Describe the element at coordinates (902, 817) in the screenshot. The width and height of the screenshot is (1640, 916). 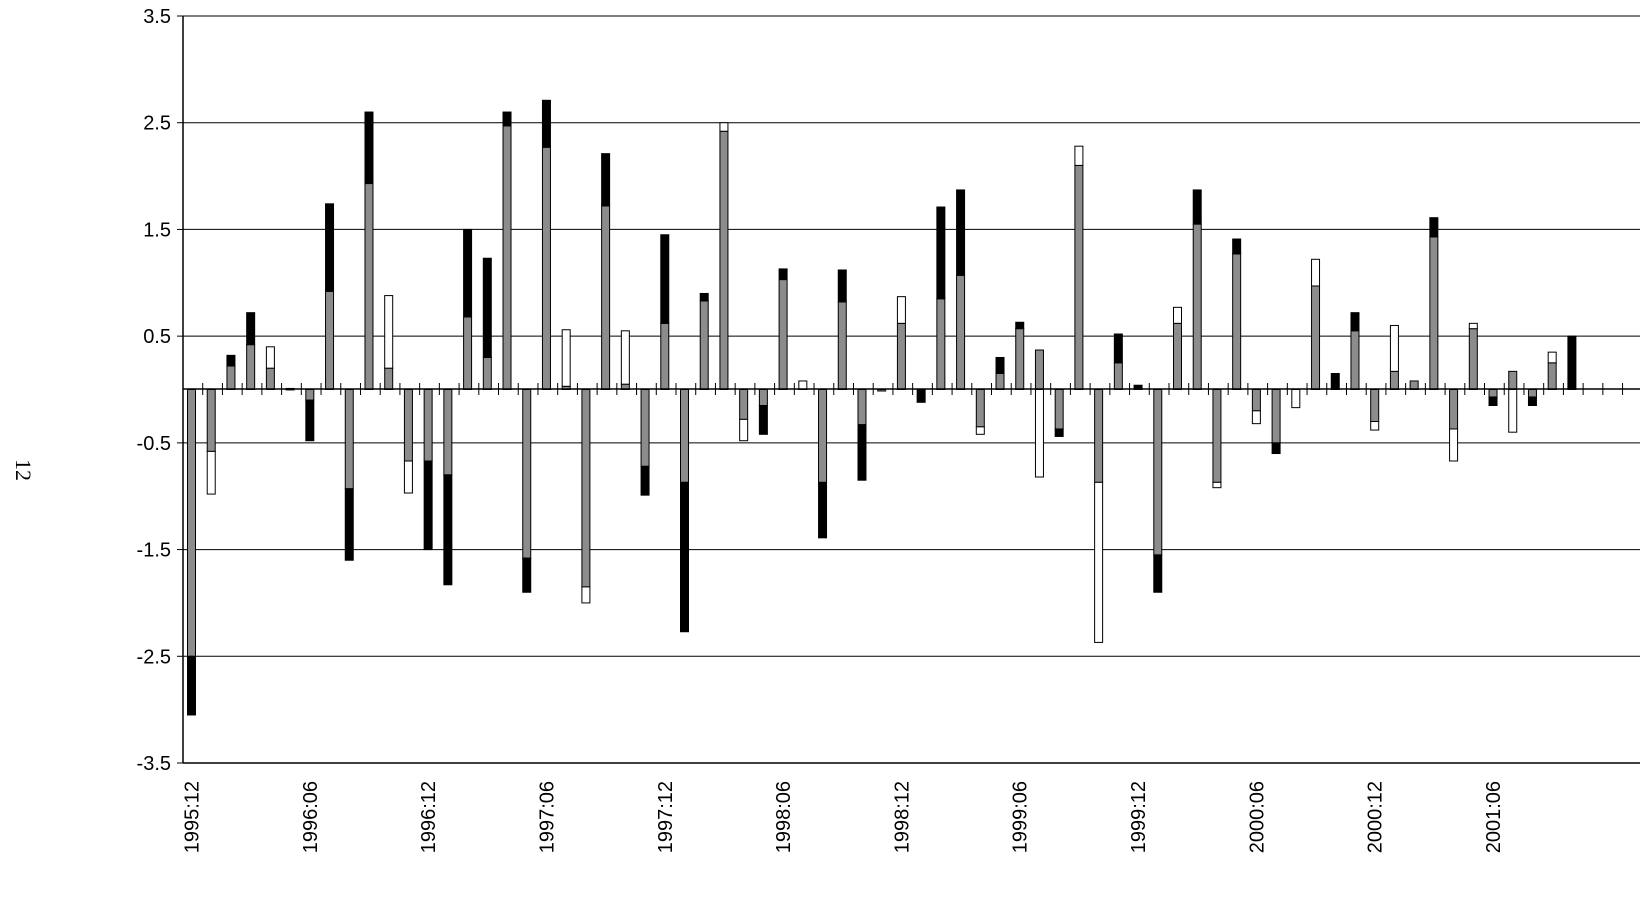
I see `x-tick-label: 1998:12` at that location.